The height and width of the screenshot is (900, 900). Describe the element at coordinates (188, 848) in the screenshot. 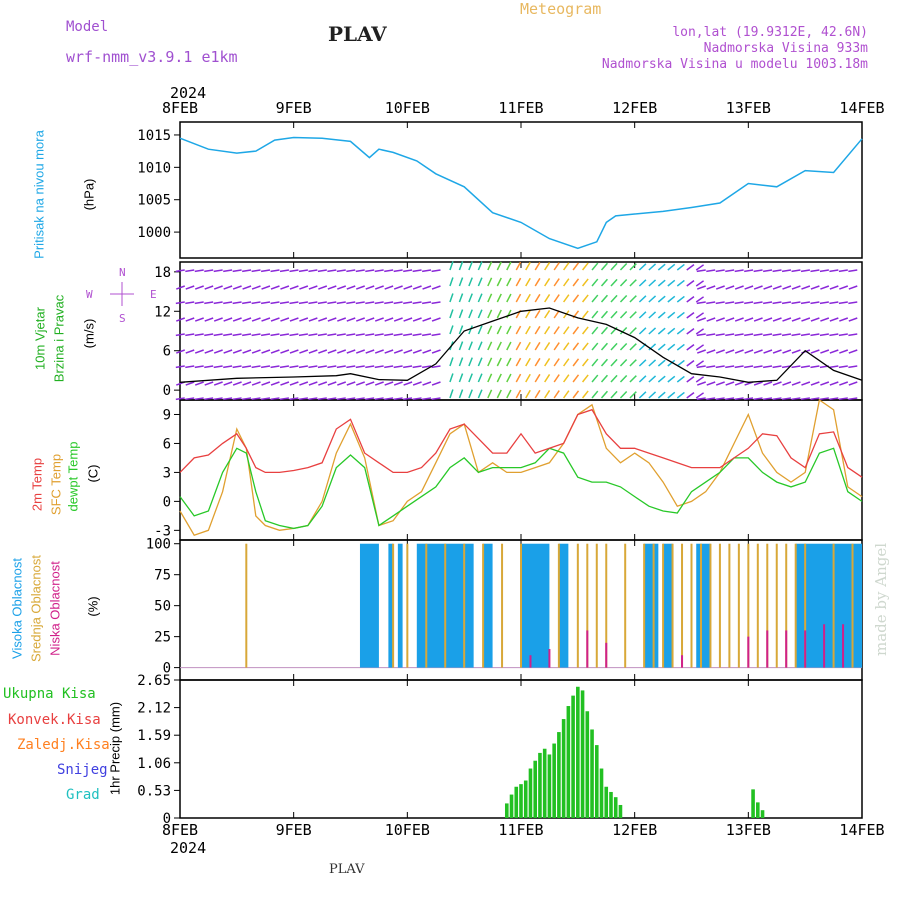

I see `year-label-bottom: 2024` at that location.